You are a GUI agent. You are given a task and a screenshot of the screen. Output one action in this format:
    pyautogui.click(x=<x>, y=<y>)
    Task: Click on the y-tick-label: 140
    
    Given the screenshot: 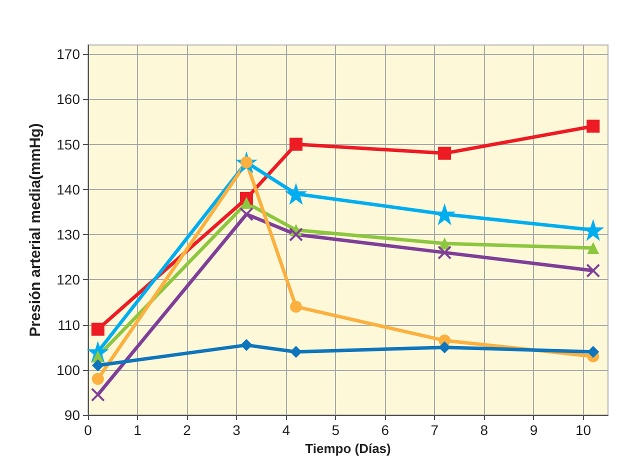 What is the action you would take?
    pyautogui.click(x=68, y=189)
    